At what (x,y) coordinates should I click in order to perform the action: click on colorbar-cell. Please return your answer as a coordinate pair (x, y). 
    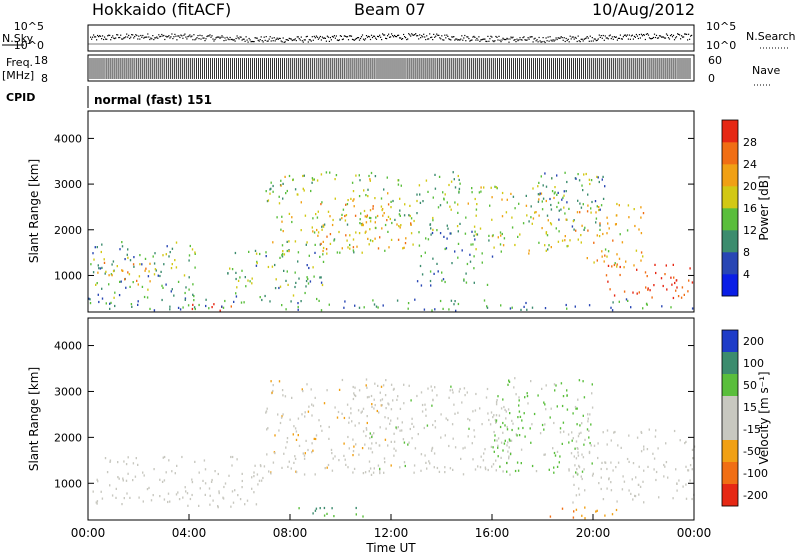
    Looking at the image, I should click on (730, 131).